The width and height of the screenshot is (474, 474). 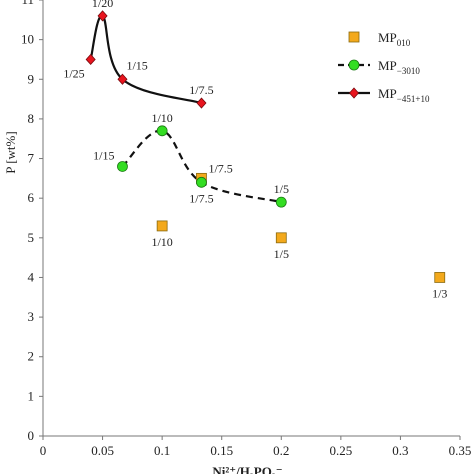 What do you see at coordinates (439, 293) in the screenshot?
I see `point-label: 1/3` at bounding box center [439, 293].